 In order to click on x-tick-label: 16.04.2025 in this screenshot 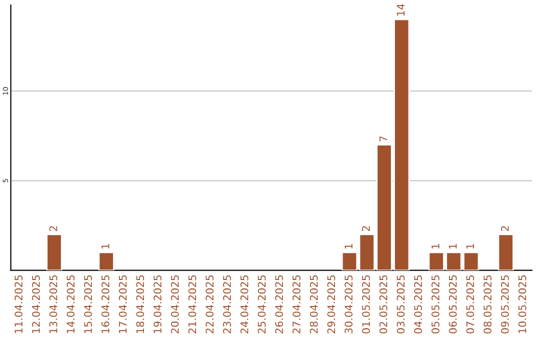, I will do `click(105, 304)`.